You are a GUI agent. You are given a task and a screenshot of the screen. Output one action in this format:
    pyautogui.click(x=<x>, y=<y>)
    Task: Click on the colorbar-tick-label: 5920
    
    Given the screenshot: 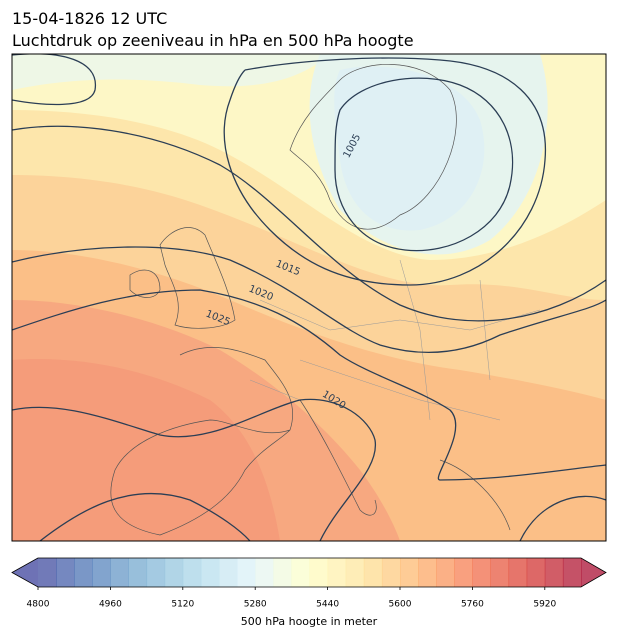 What is the action you would take?
    pyautogui.click(x=544, y=605)
    